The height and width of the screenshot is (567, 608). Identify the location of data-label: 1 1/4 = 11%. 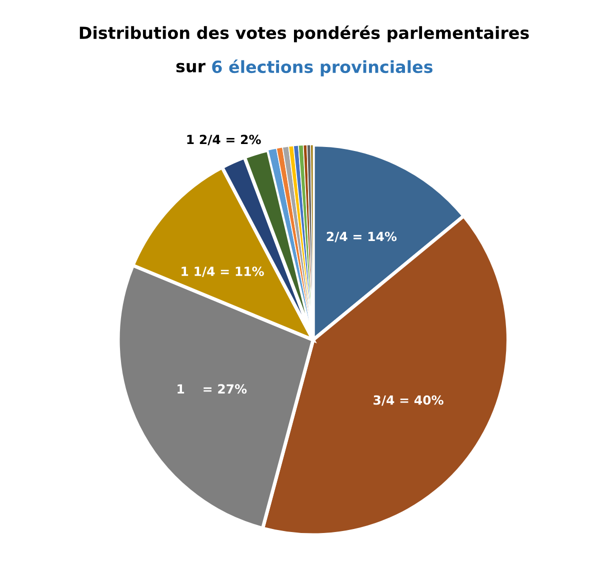
(223, 272).